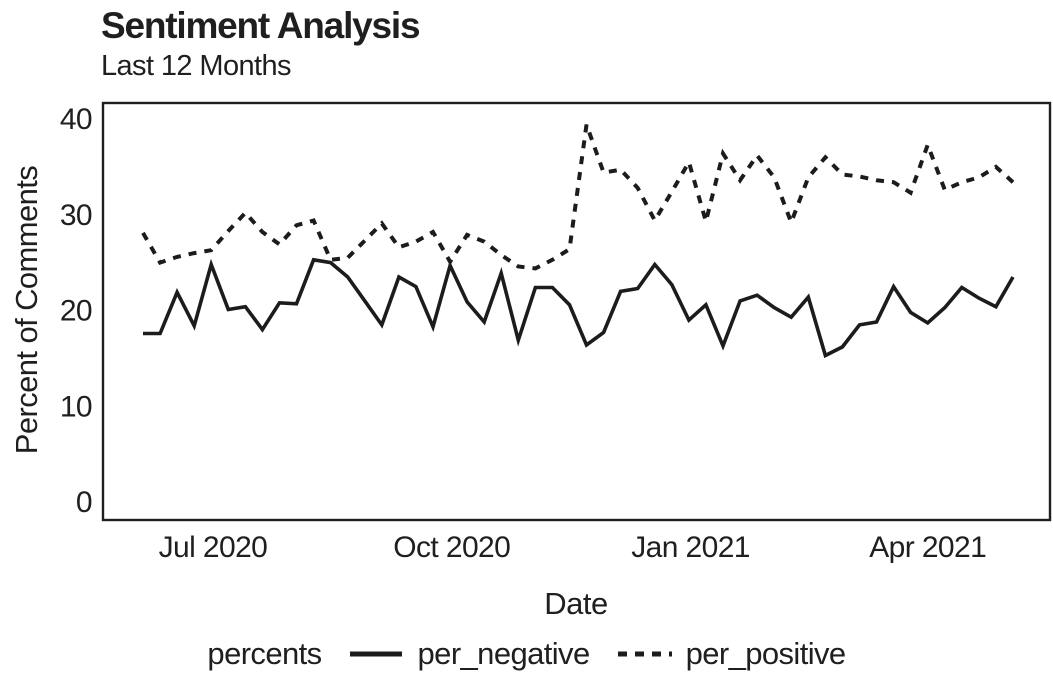 Image resolution: width=1053 pixels, height=686 pixels. Describe the element at coordinates (196, 66) in the screenshot. I see `chart-subtitle: Last 12 Months` at that location.